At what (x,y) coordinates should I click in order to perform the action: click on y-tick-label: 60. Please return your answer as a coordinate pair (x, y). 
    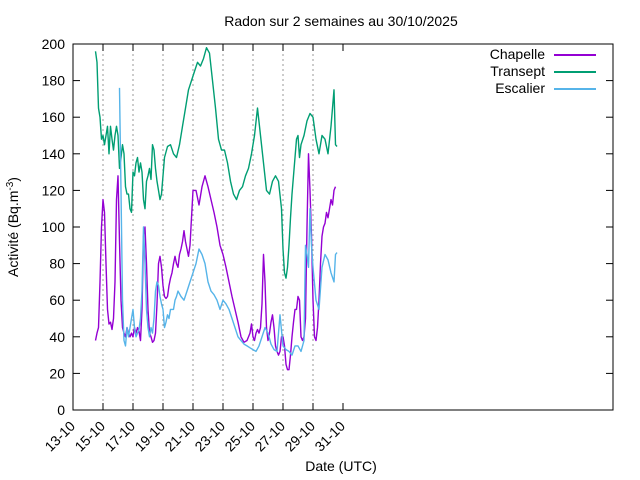
    Looking at the image, I should click on (57, 300).